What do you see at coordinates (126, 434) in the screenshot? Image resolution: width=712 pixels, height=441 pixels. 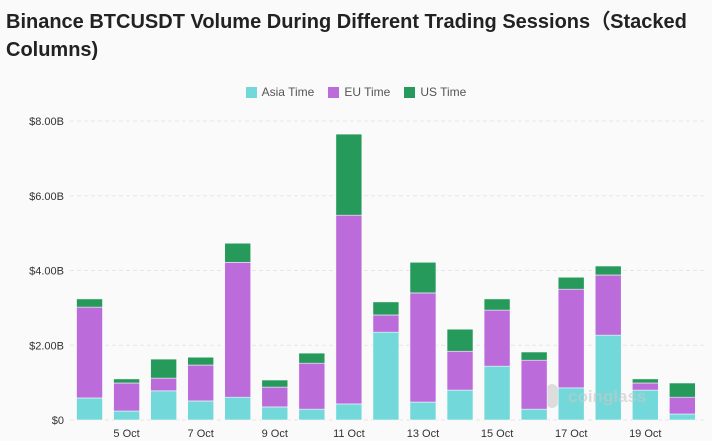 I see `x-tick-label: 5 Oct` at bounding box center [126, 434].